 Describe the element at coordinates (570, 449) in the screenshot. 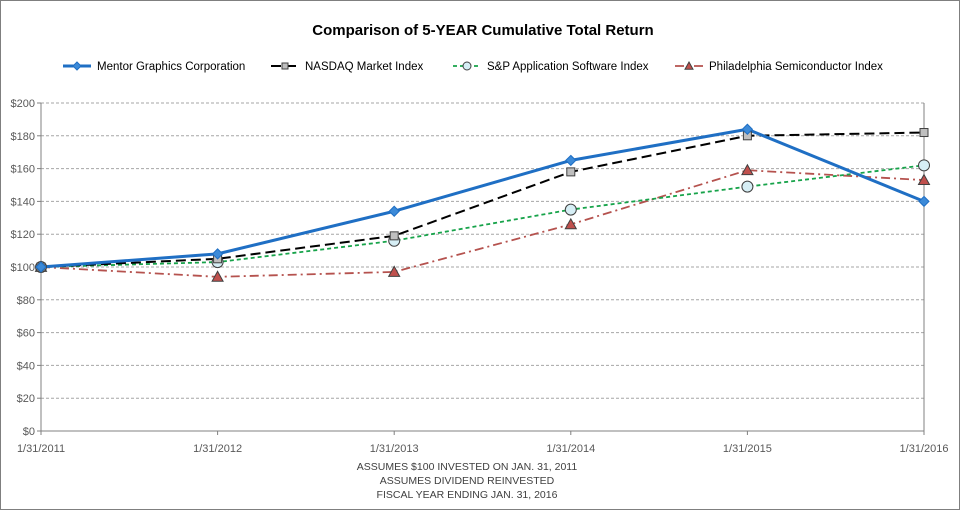

I see `x-tick-label: 1/31/2014` at that location.